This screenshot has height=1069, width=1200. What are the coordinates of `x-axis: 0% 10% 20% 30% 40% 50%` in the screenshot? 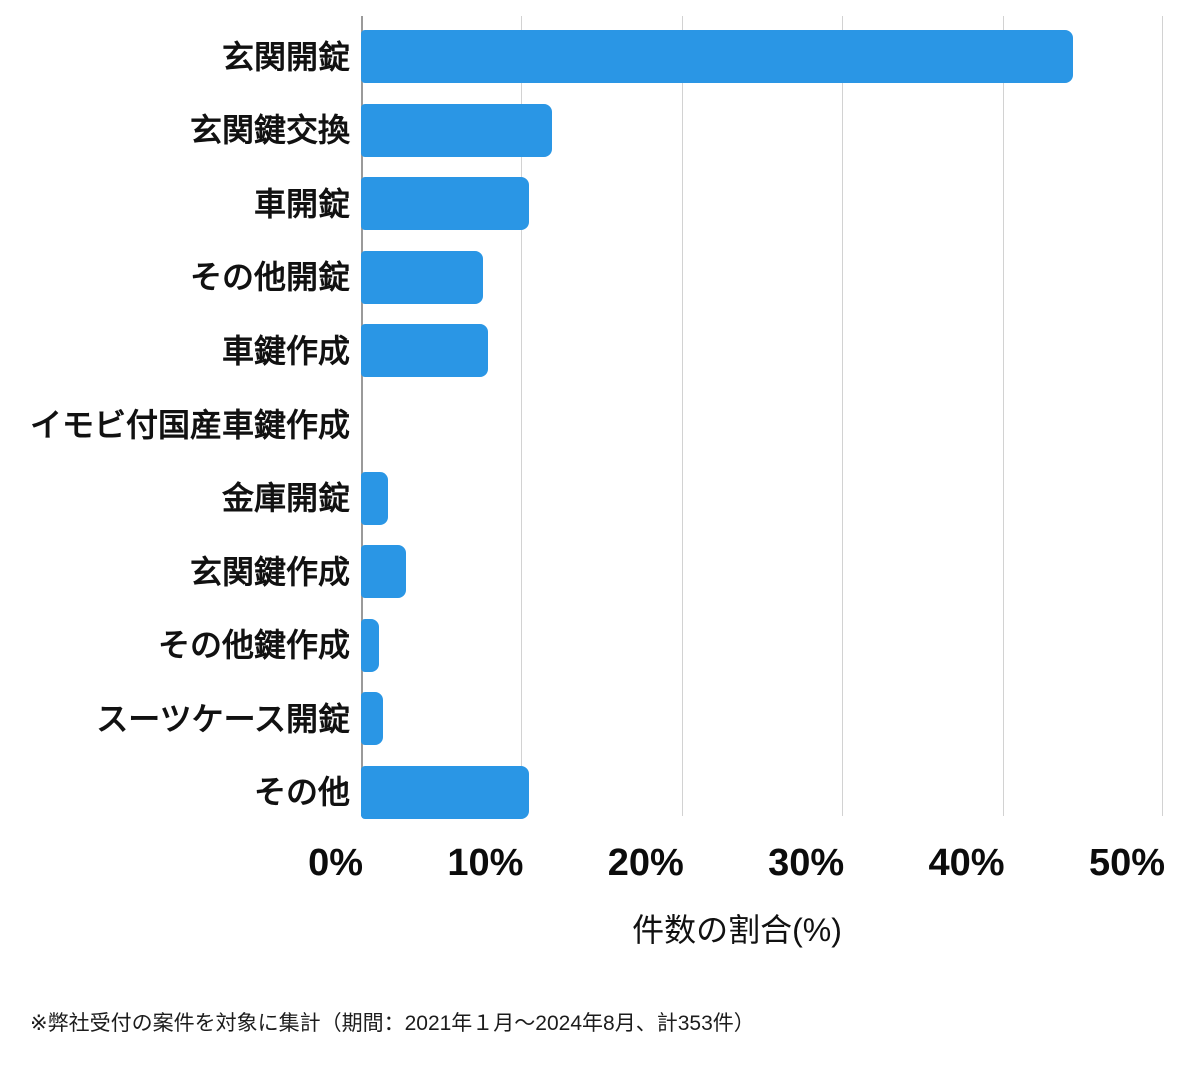 It's located at (736, 866).